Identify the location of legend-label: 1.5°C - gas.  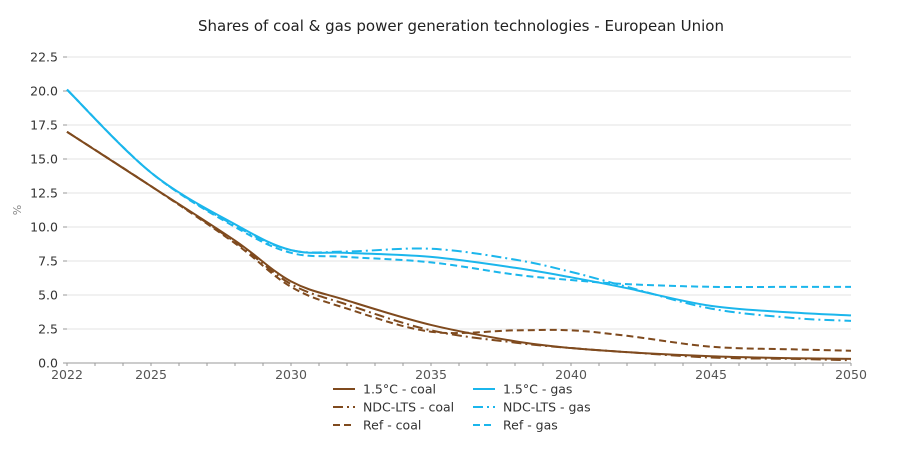
(537, 389).